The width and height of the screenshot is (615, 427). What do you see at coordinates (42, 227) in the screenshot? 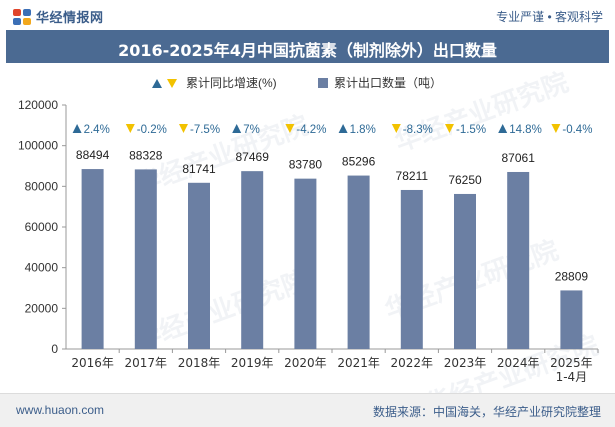
I see `y-tick-label: 60000` at bounding box center [42, 227].